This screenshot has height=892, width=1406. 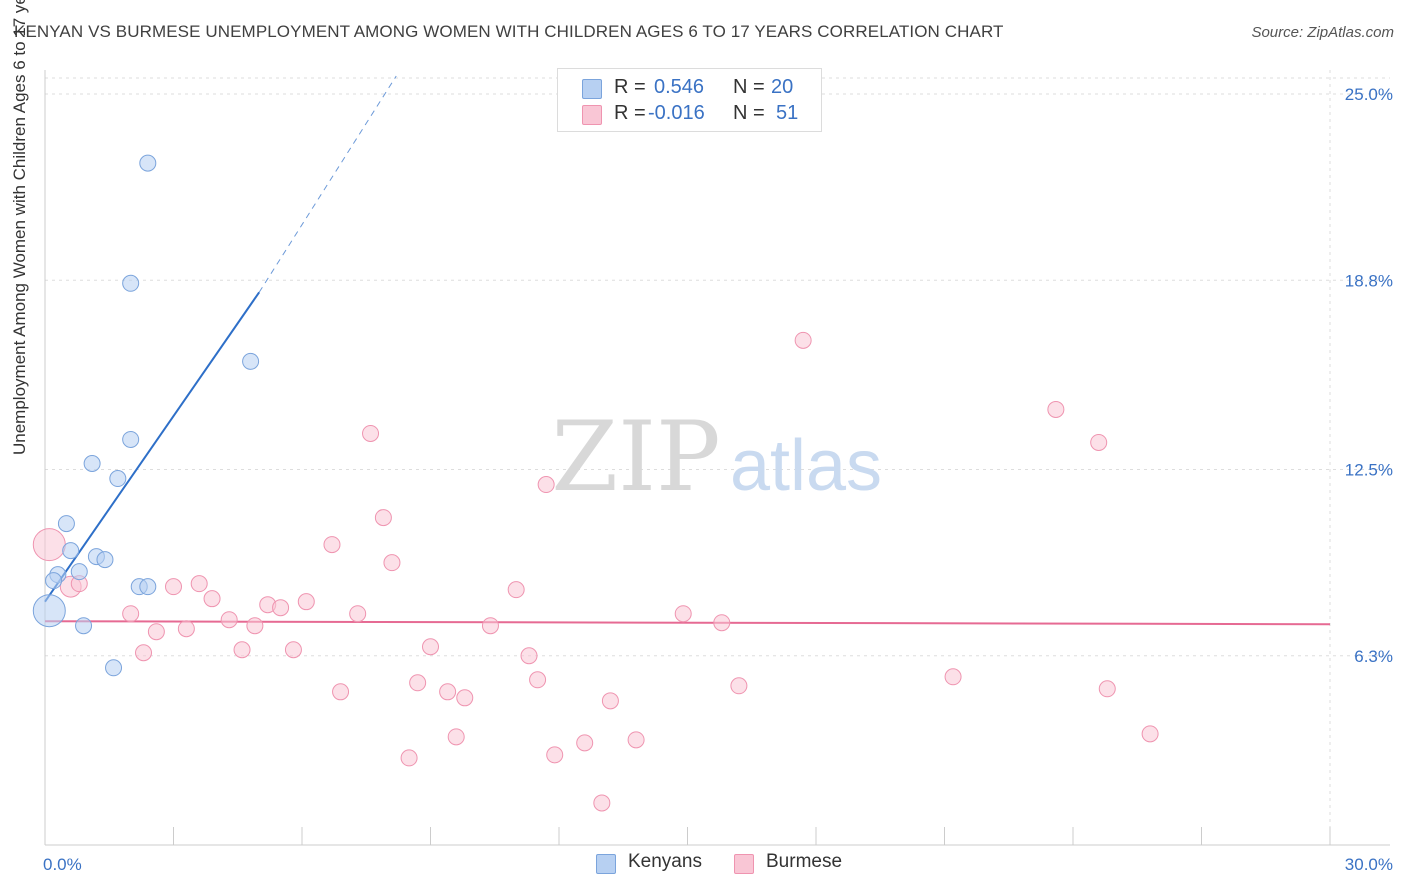 I want to click on legend-label-kenyans: Kenyans, so click(x=665, y=861).